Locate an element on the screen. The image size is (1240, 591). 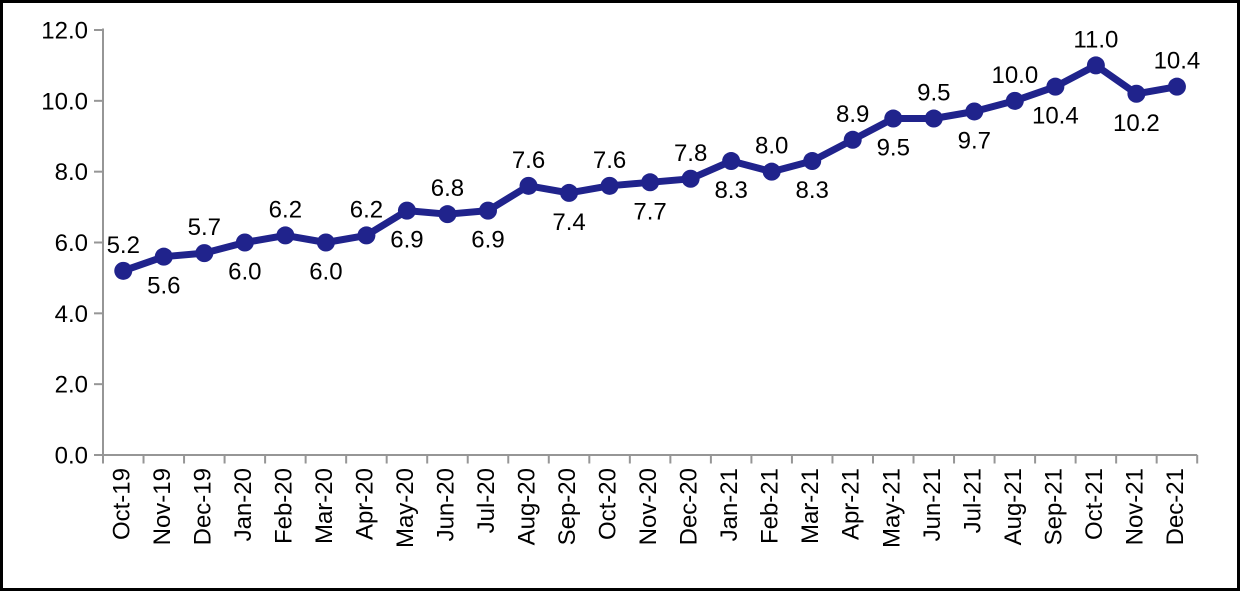
data-label: 9.7 is located at coordinates (974, 140).